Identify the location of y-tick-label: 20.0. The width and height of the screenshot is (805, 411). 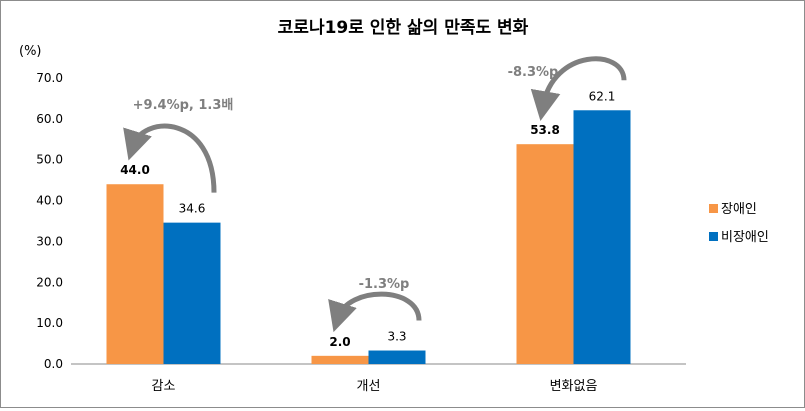
(49, 282).